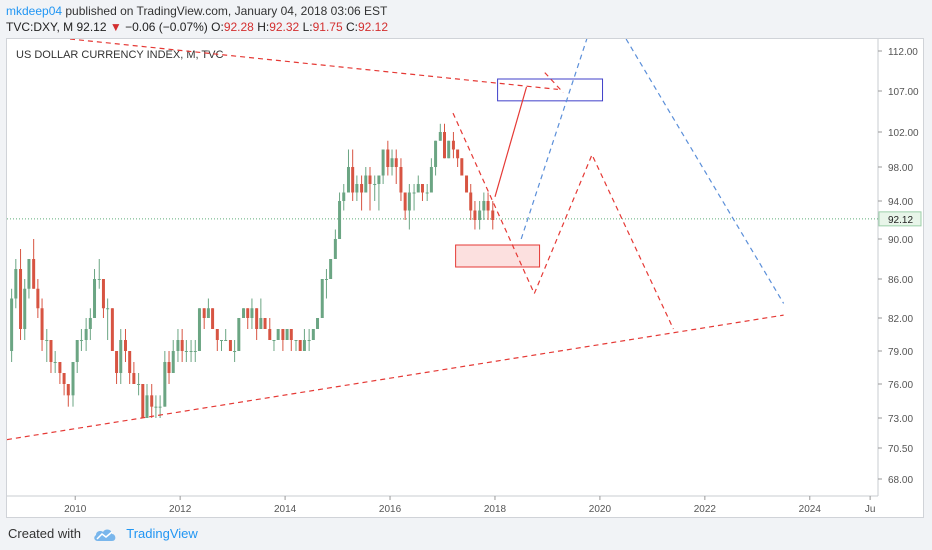 The image size is (932, 550). I want to click on x-tick-label: 2010, so click(75, 509).